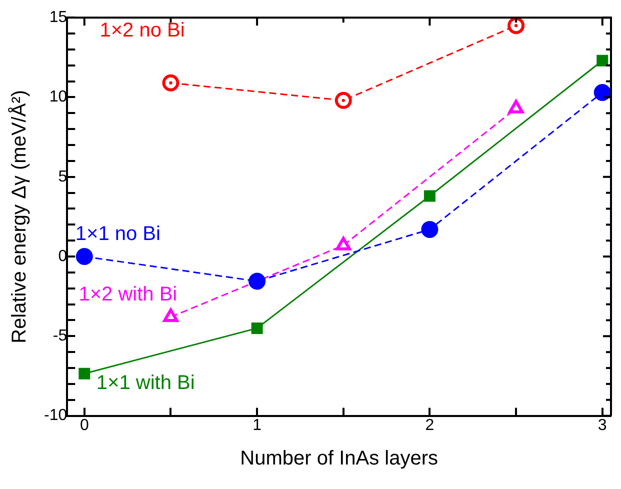  Describe the element at coordinates (84, 425) in the screenshot. I see `x-tick-label: 0` at that location.